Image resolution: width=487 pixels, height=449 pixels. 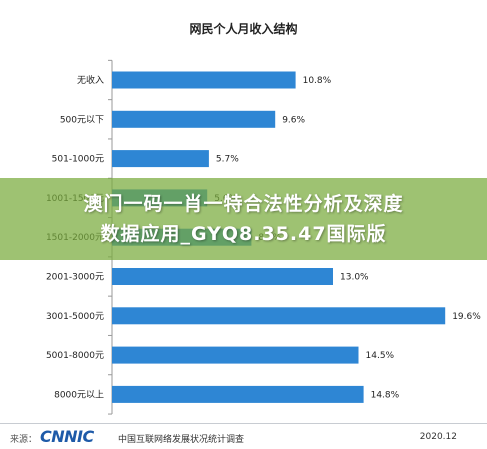 I want to click on value-label: 14.5%, so click(x=380, y=356).